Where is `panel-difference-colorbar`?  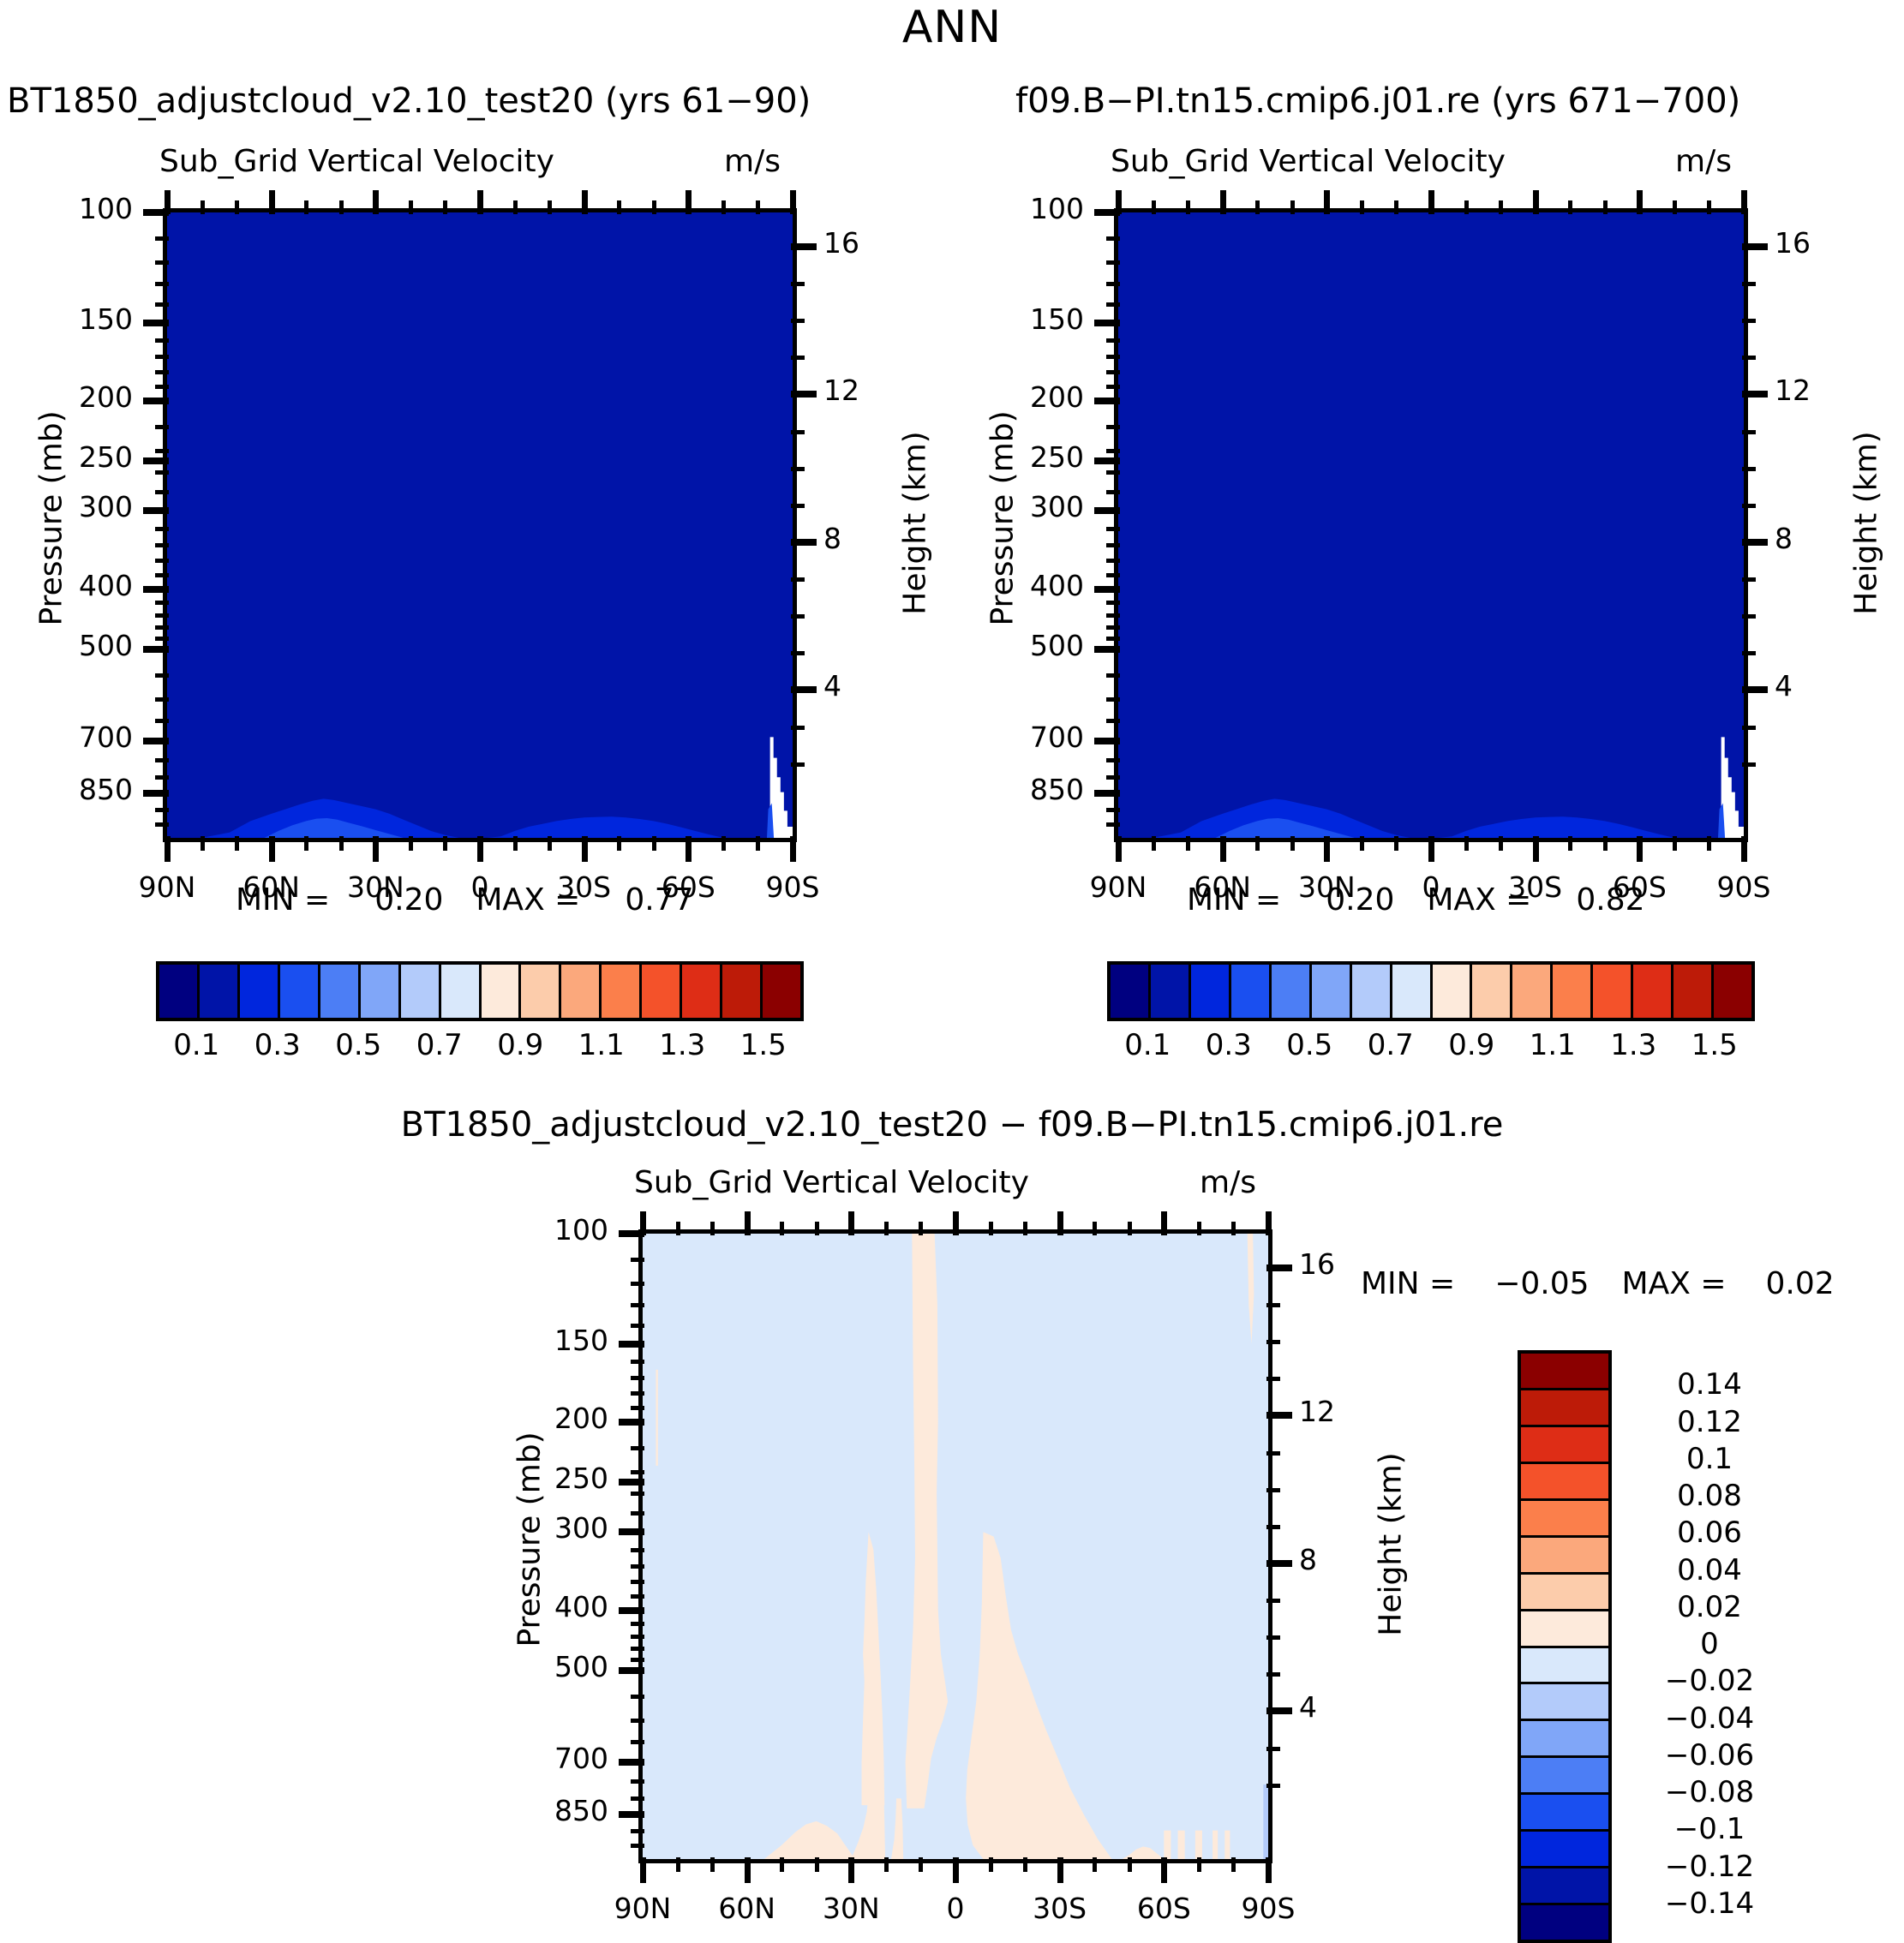
panel-difference-colorbar is located at coordinates (1565, 1646).